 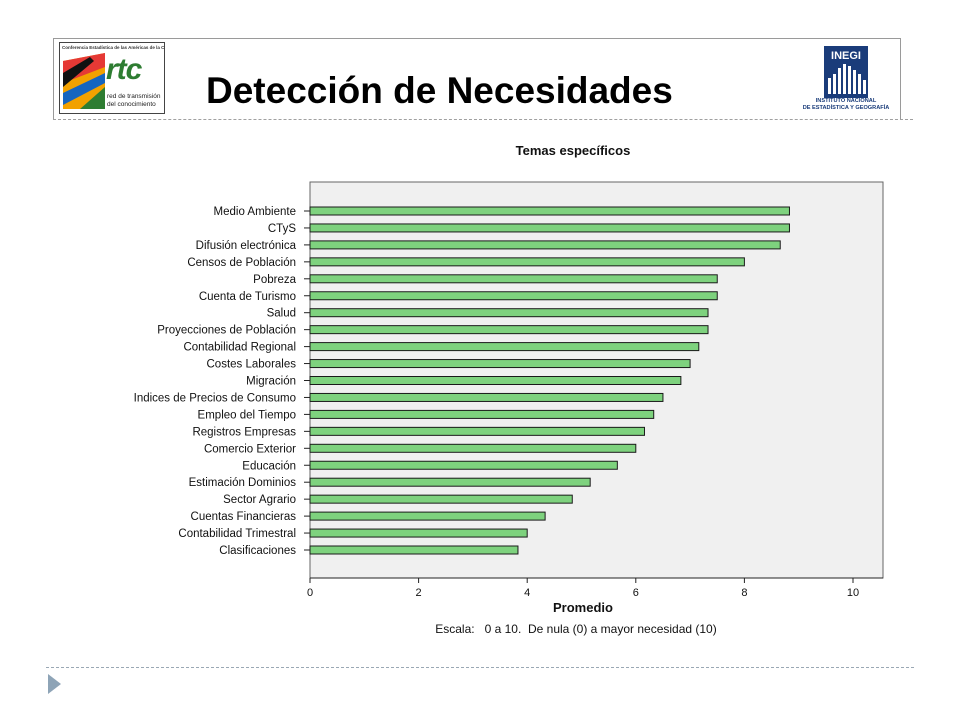 What do you see at coordinates (846, 108) in the screenshot?
I see `inegi-name-line2: DE ESTADÍSTICA Y GEOGRAFÍA` at bounding box center [846, 108].